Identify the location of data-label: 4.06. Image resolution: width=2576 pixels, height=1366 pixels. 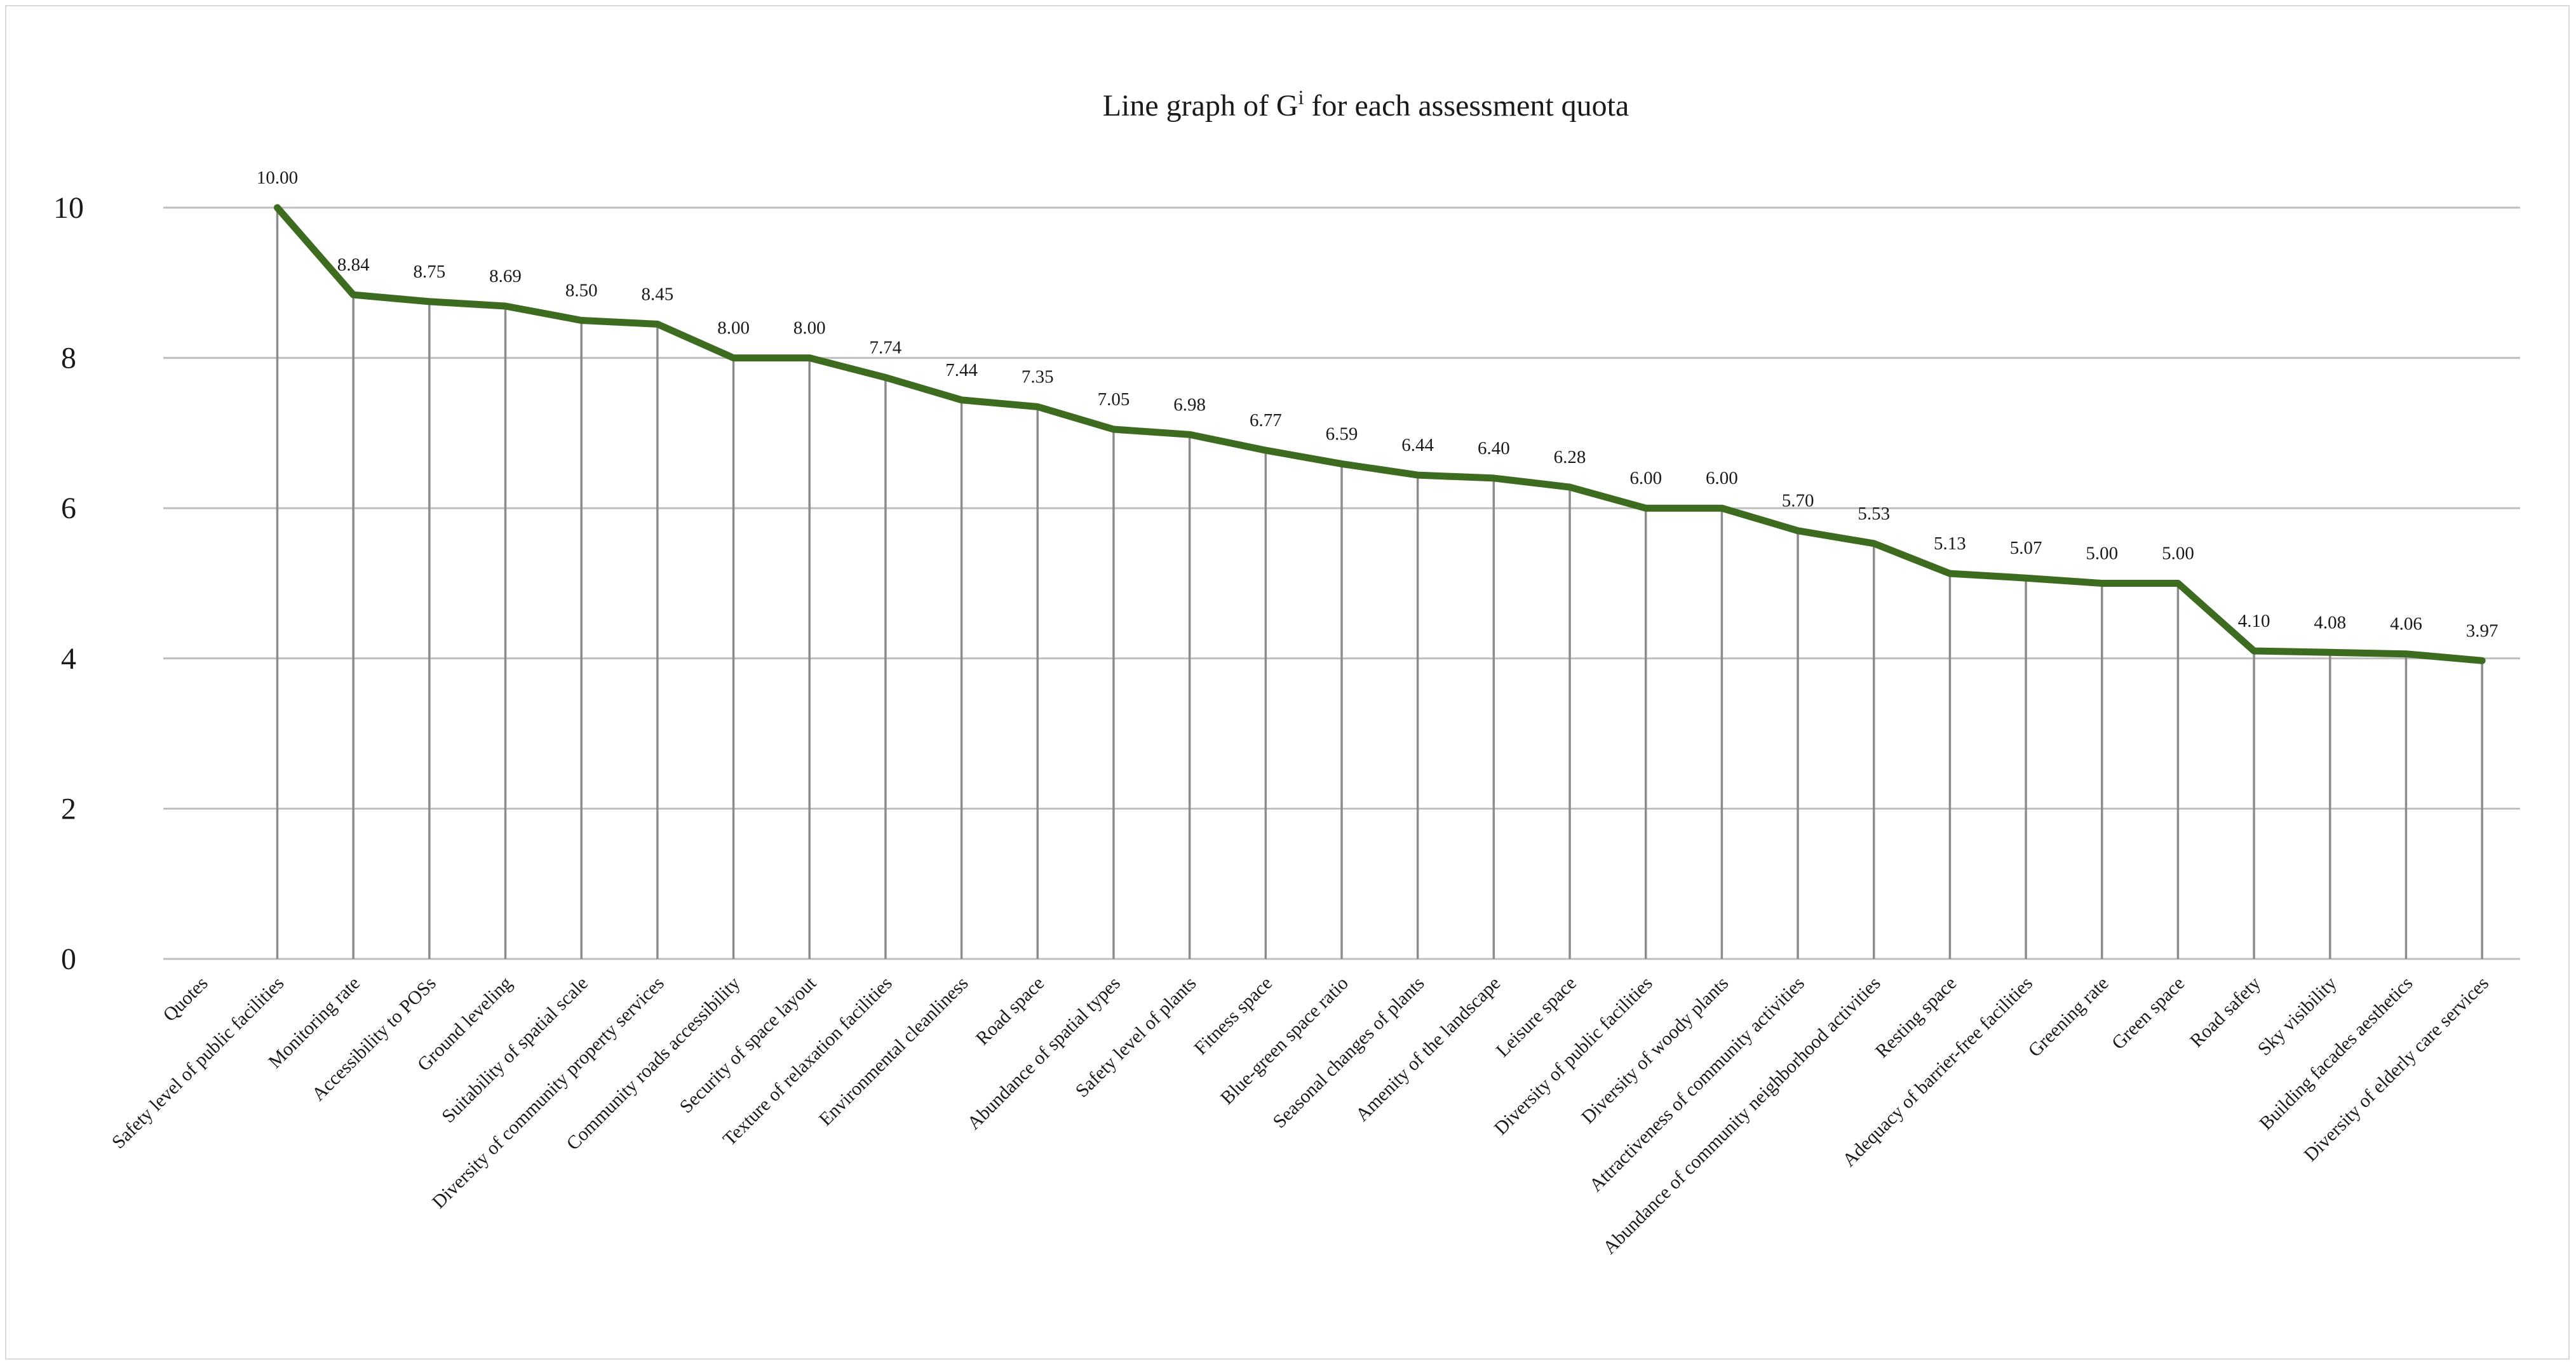
(2406, 624).